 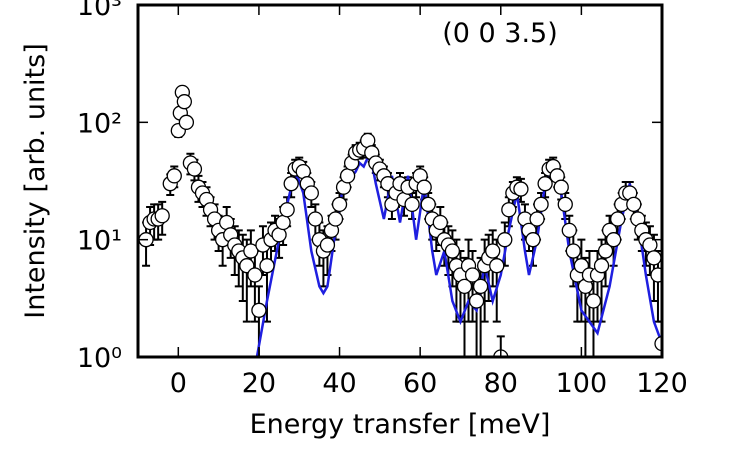 I want to click on y-tick-label: 10⁰, so click(x=99, y=358).